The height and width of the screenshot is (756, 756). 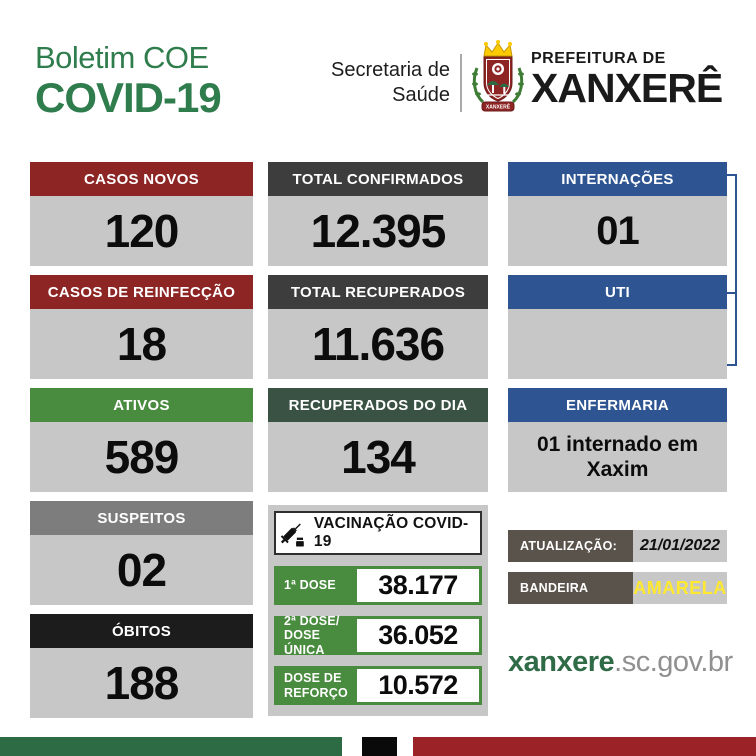 I want to click on card-casos-reinfeccao: CASOS DE REINFECÇÃO 18, so click(x=141, y=327).